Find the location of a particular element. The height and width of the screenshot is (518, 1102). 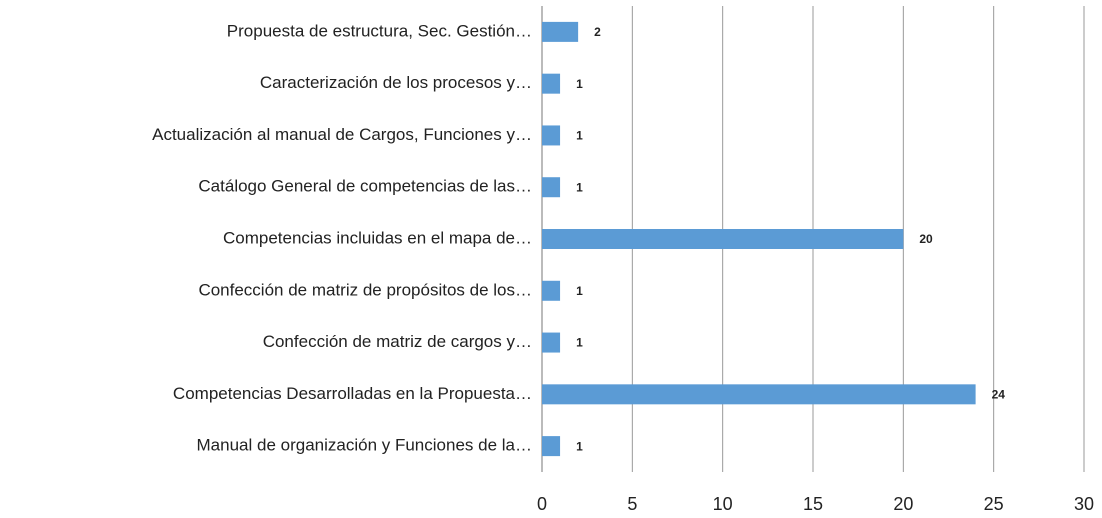

x-tick-label: 30 is located at coordinates (1084, 504).